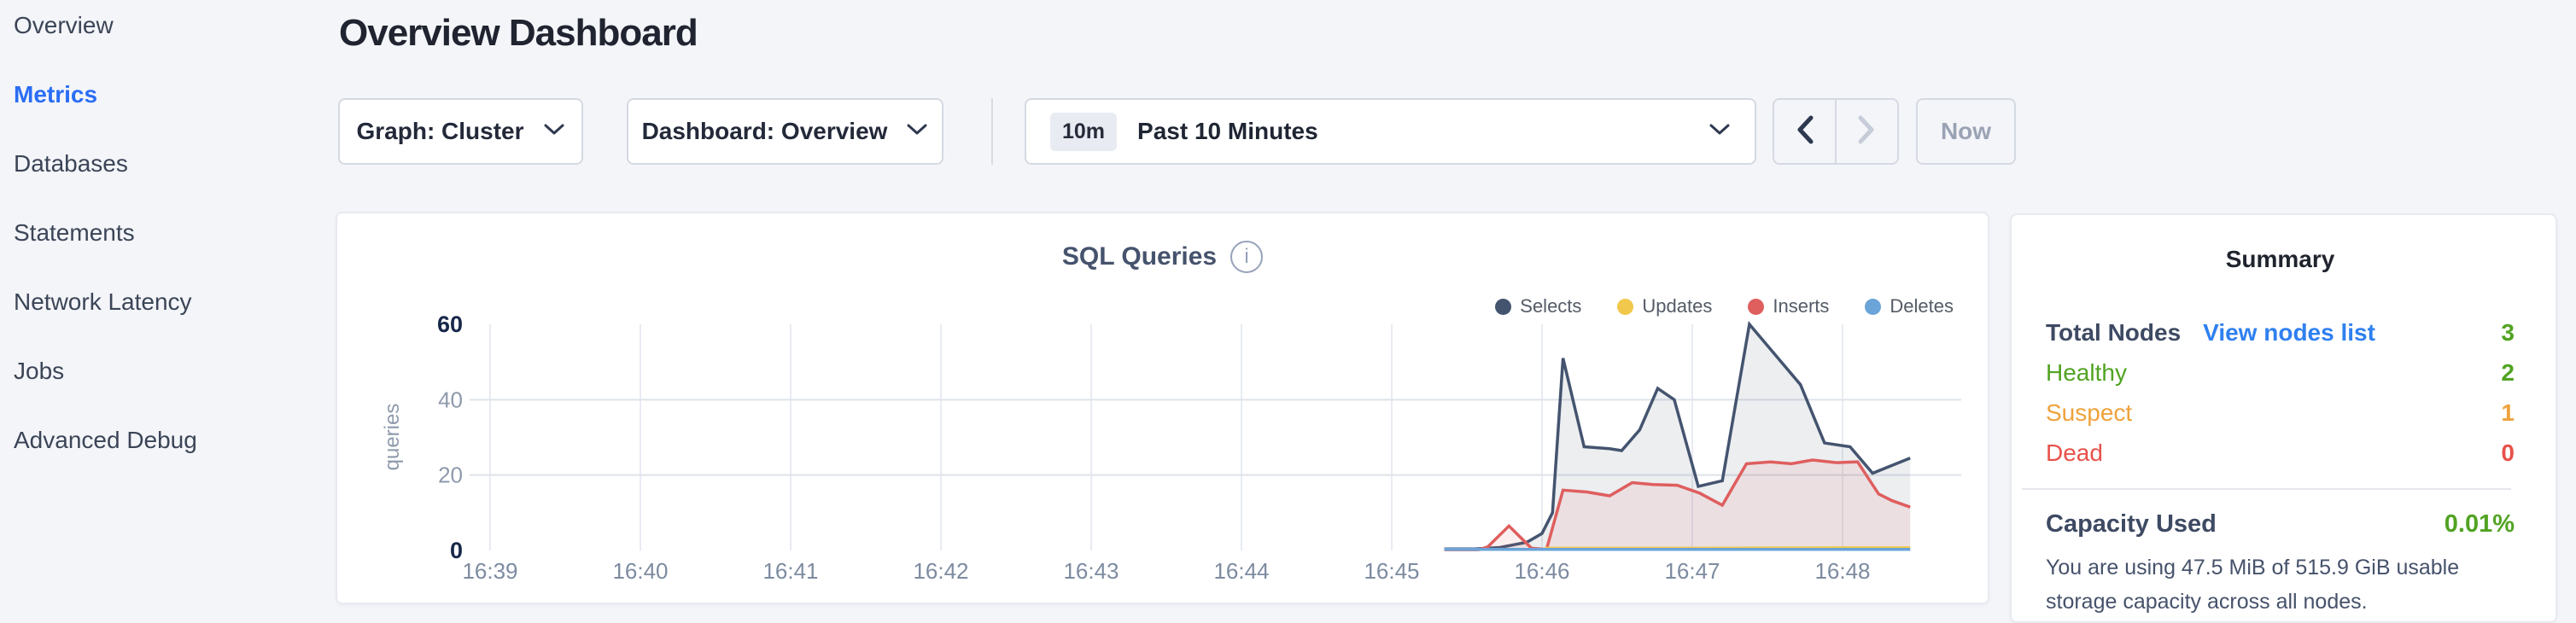 Image resolution: width=2576 pixels, height=623 pixels. I want to click on svg-text: 16:44, so click(1241, 571).